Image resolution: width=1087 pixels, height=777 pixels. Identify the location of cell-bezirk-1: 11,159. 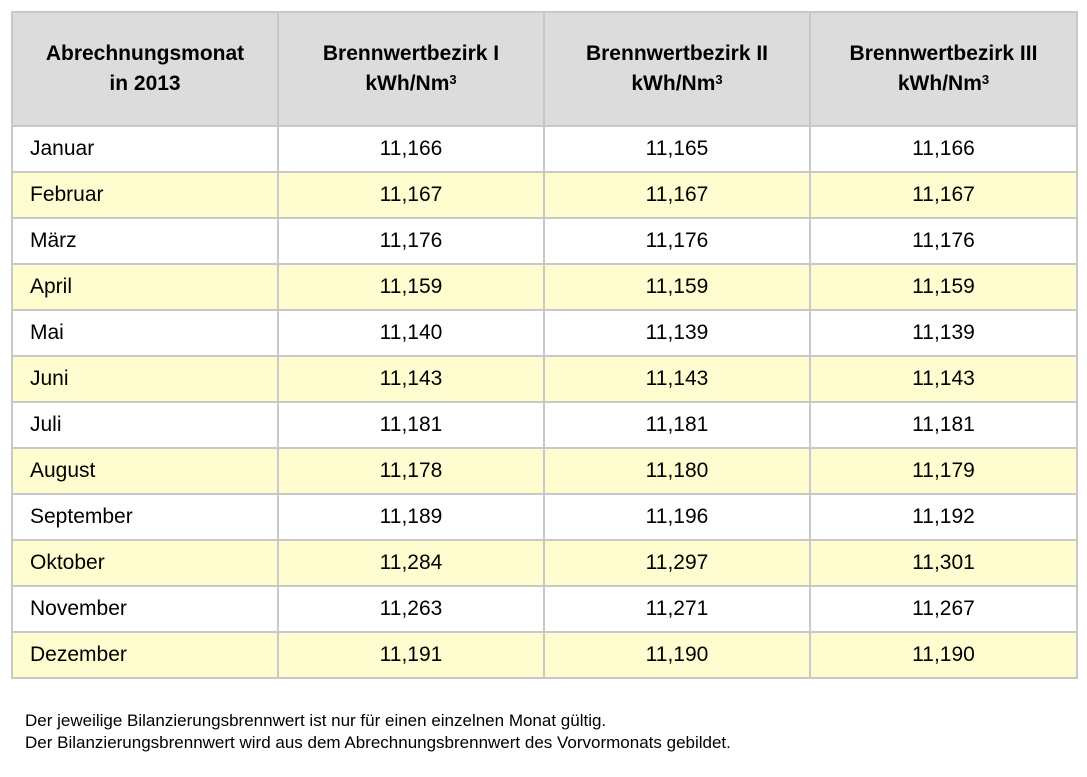
(411, 287).